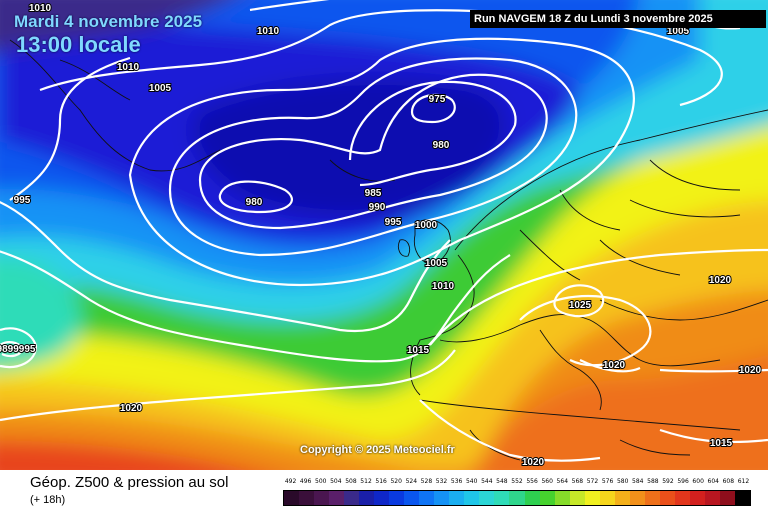 Image resolution: width=768 pixels, height=512 pixels. What do you see at coordinates (129, 482) in the screenshot?
I see `product-title: Géop. Z500 & pression au sol` at bounding box center [129, 482].